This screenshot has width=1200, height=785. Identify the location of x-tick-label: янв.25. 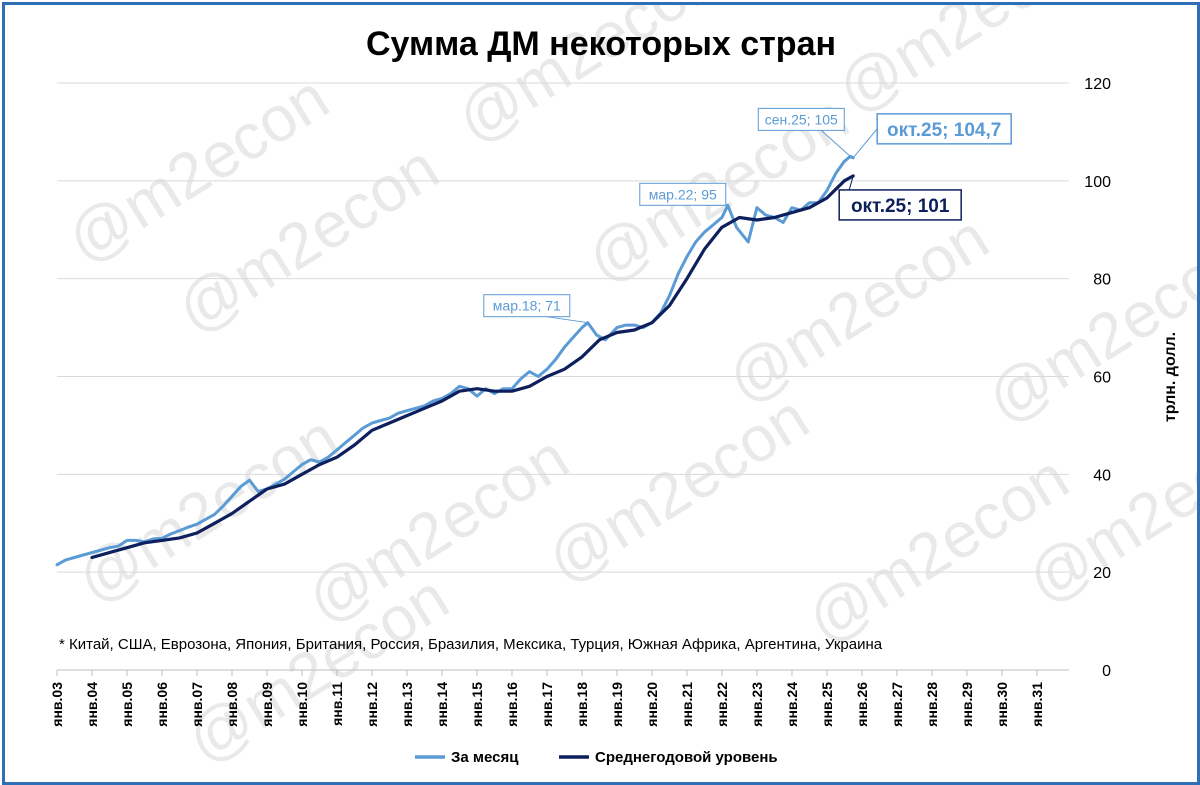
(827, 704).